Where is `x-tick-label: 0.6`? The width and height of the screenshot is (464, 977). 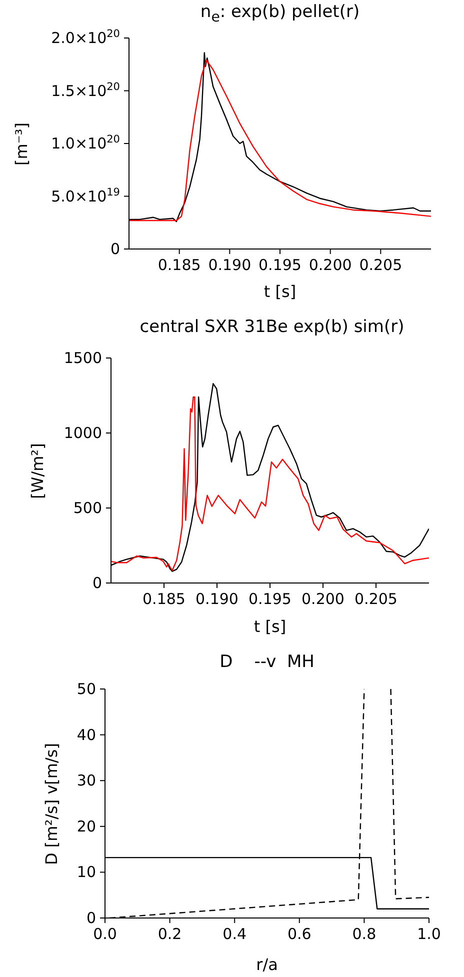
x-tick-label: 0.6 is located at coordinates (299, 934).